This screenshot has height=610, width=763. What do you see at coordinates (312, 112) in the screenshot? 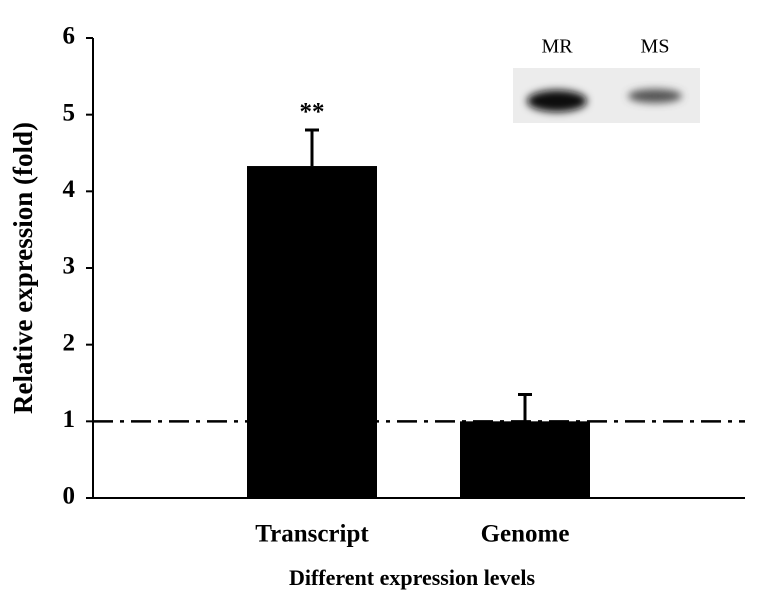
I see `significance-label: **` at bounding box center [312, 112].